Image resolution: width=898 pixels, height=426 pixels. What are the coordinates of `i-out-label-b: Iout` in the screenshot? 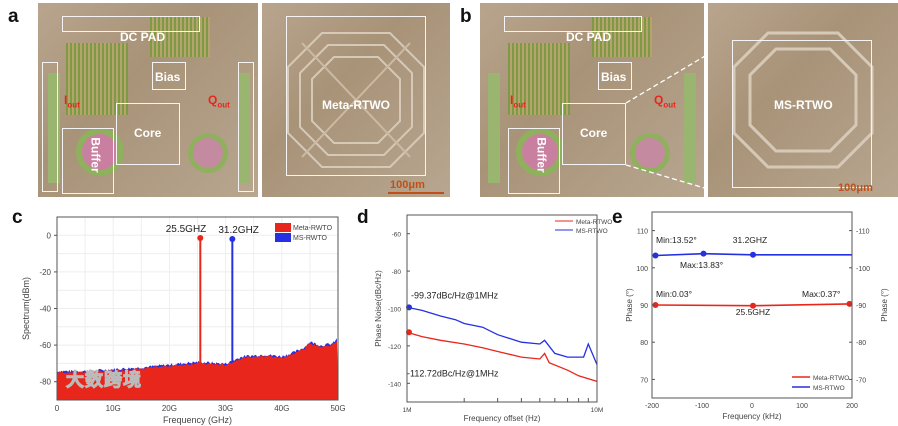 It's located at (518, 101).